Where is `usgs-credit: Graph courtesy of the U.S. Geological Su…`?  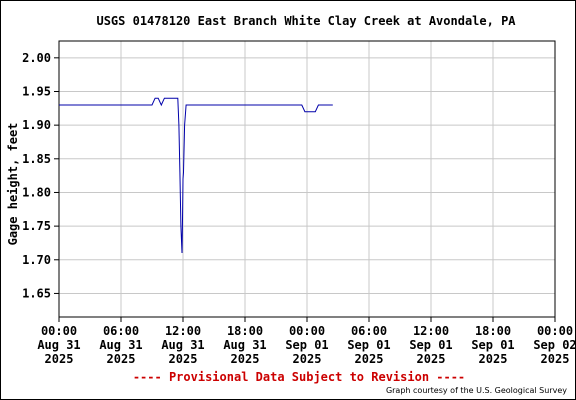
usgs-credit: Graph courtesy of the U.S. Geological Su… is located at coordinates (476, 390).